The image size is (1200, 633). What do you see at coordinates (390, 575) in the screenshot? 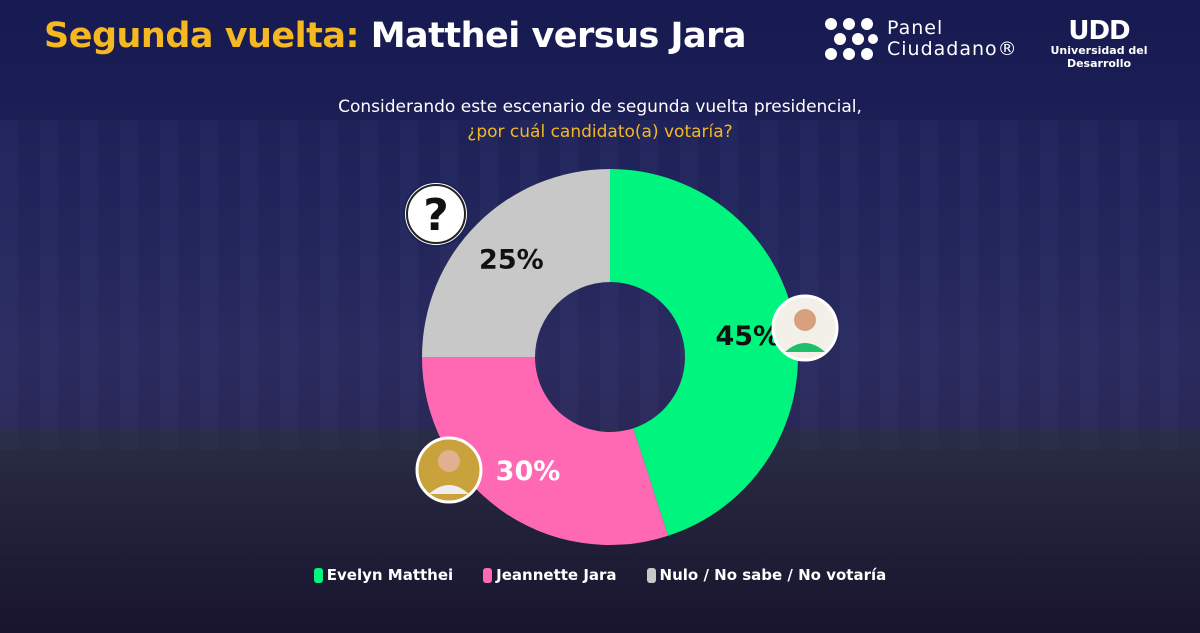
I see `legend-label: Evelyn Matthei` at bounding box center [390, 575].